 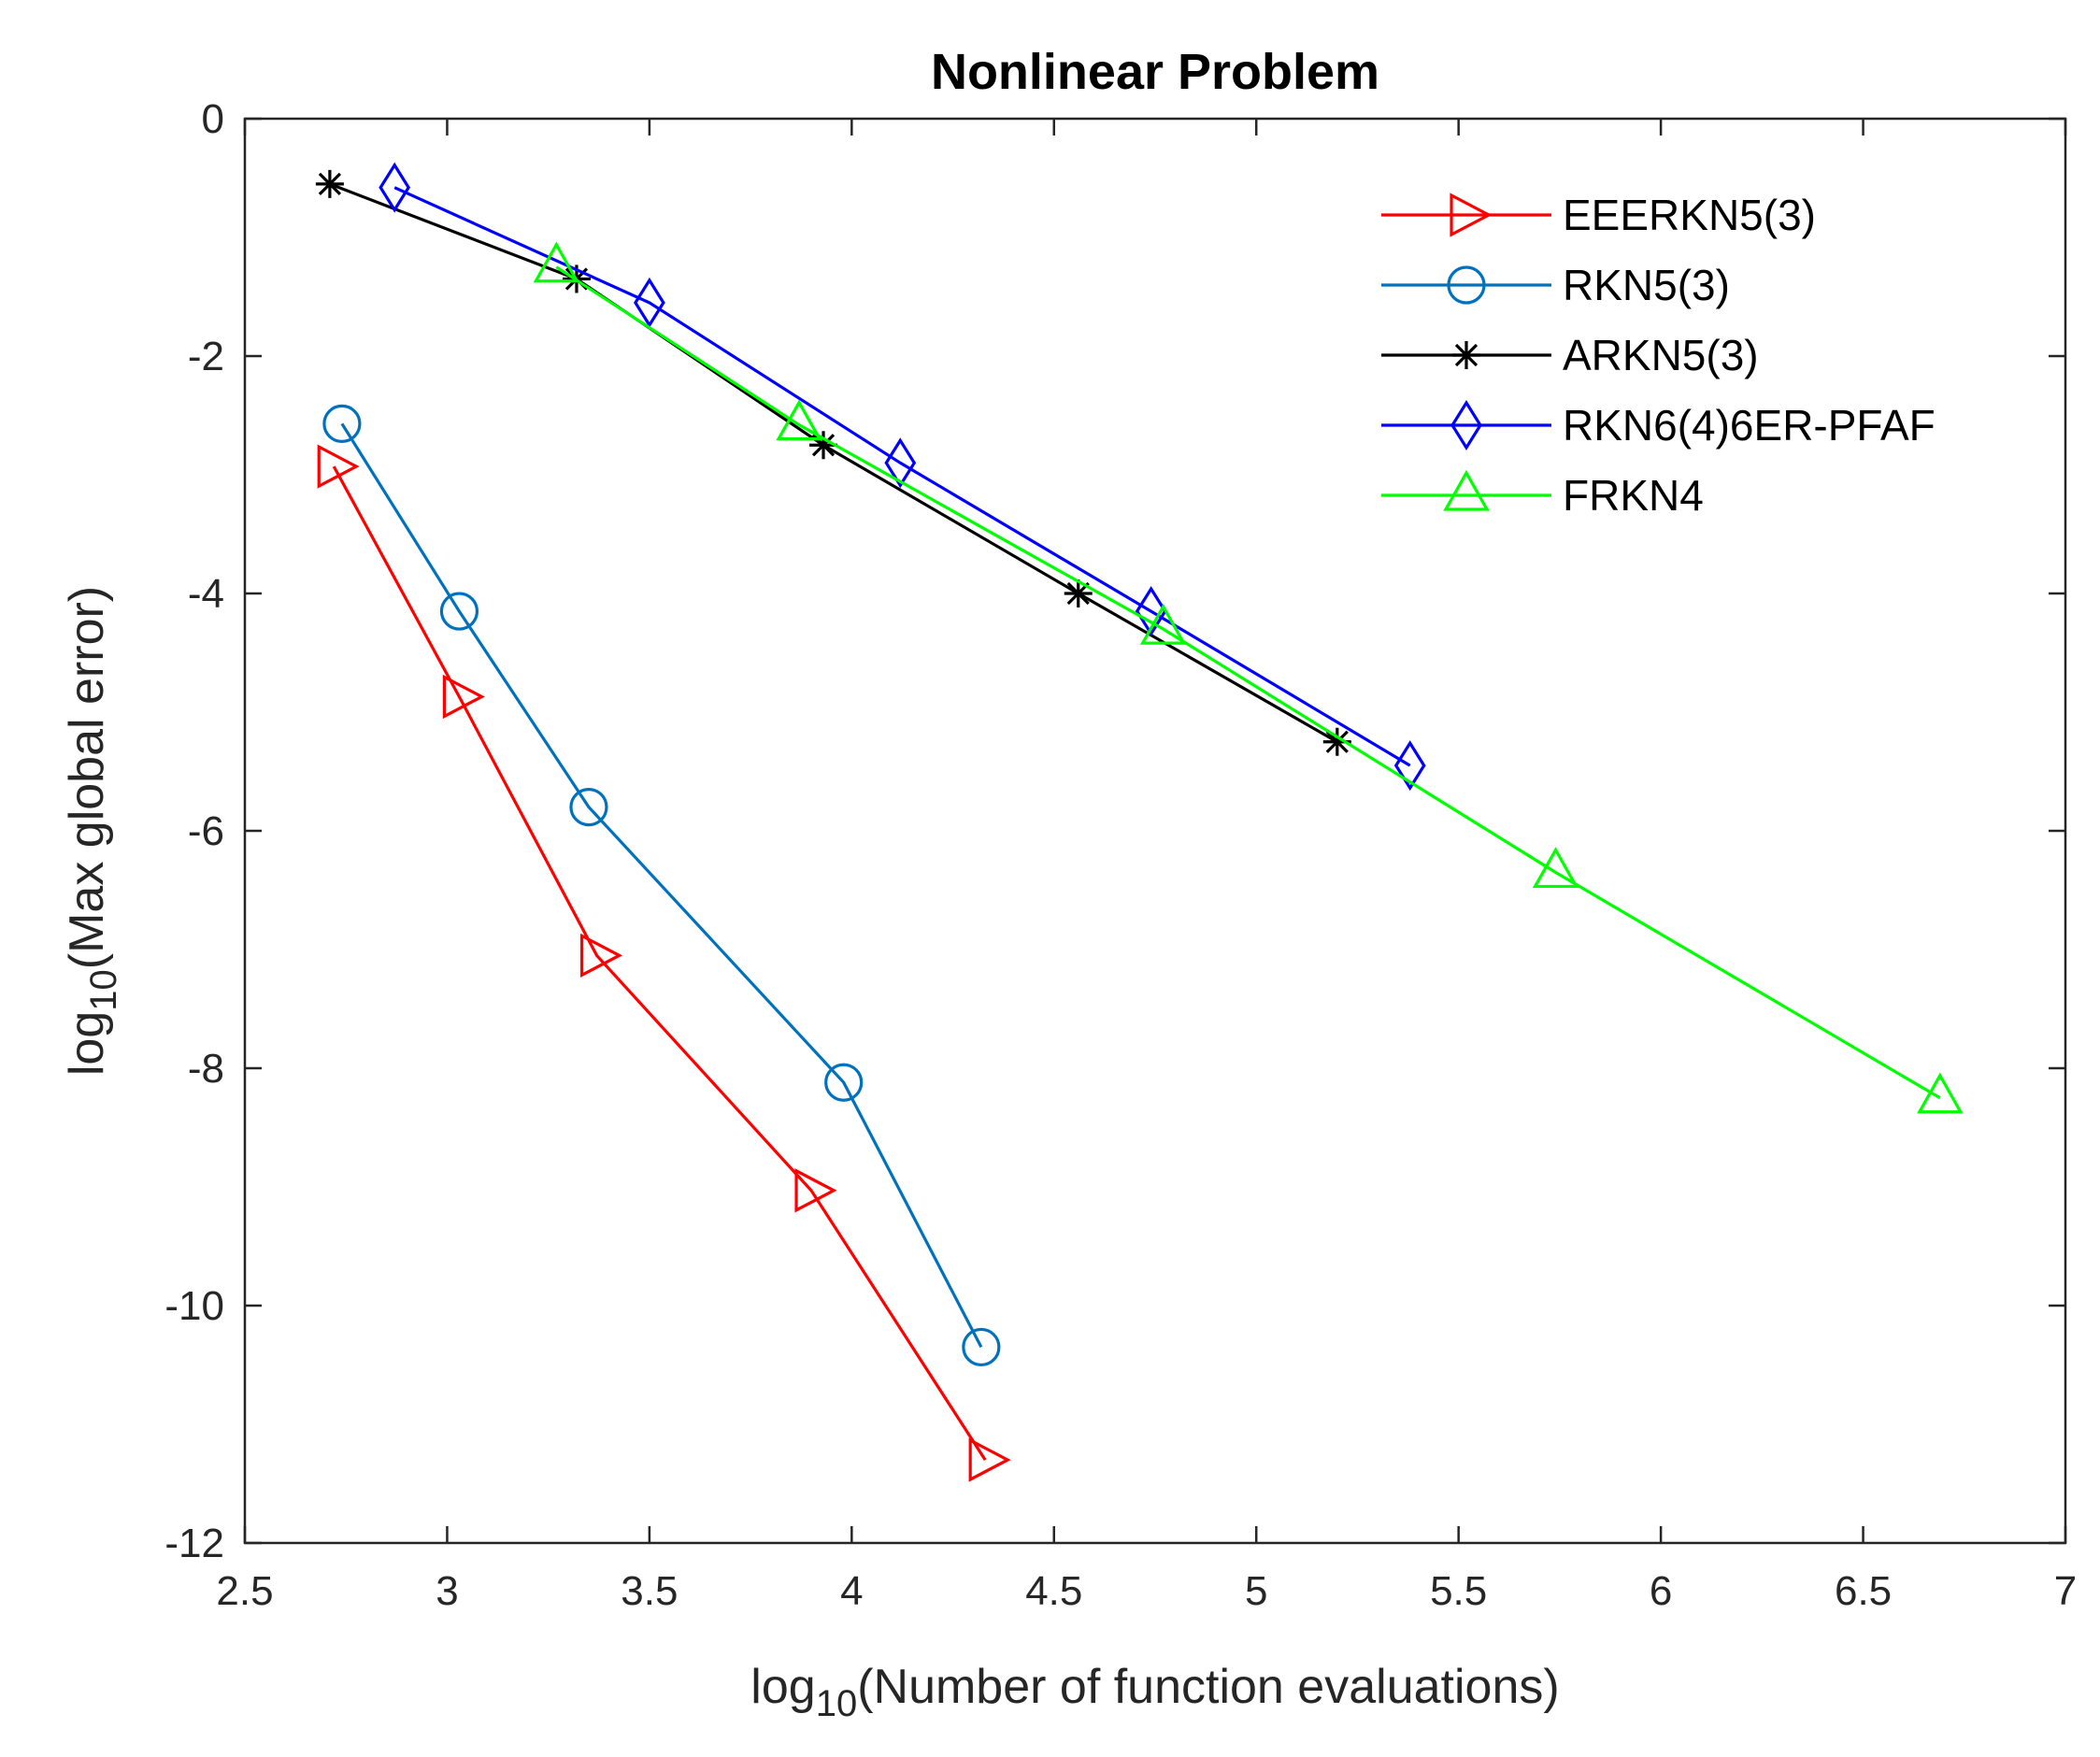 I want to click on x-tick-label: 3, so click(x=447, y=1591).